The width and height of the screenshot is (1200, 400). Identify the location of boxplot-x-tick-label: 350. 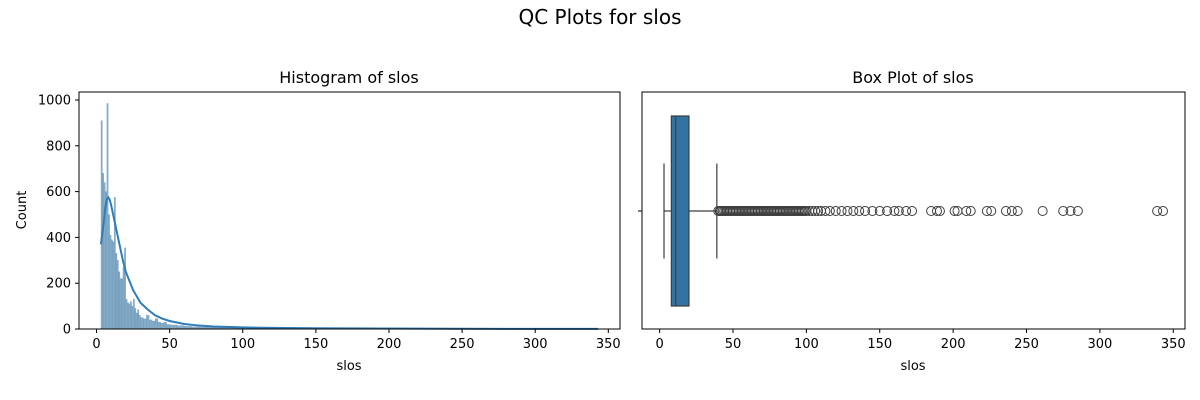
(1173, 344).